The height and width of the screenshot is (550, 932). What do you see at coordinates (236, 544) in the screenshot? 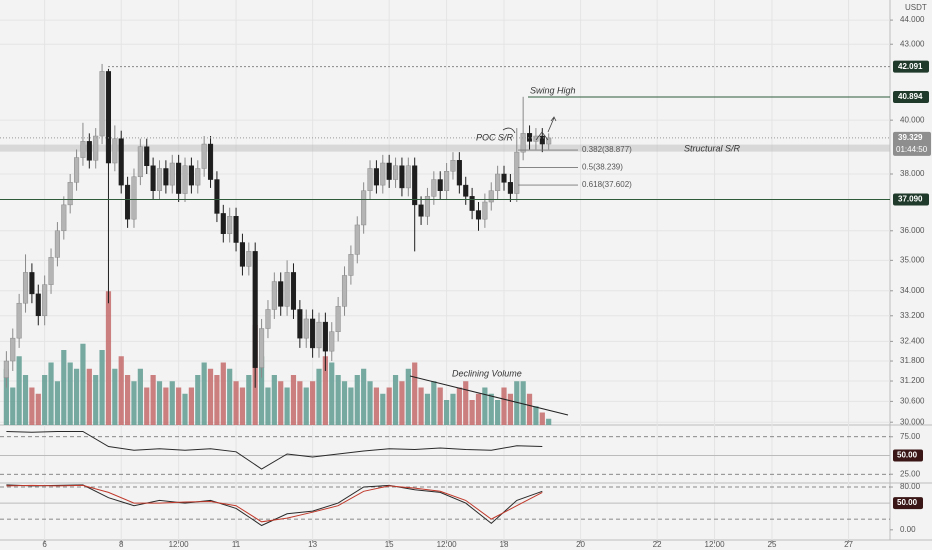
I see `x-tick-label: 11` at bounding box center [236, 544].